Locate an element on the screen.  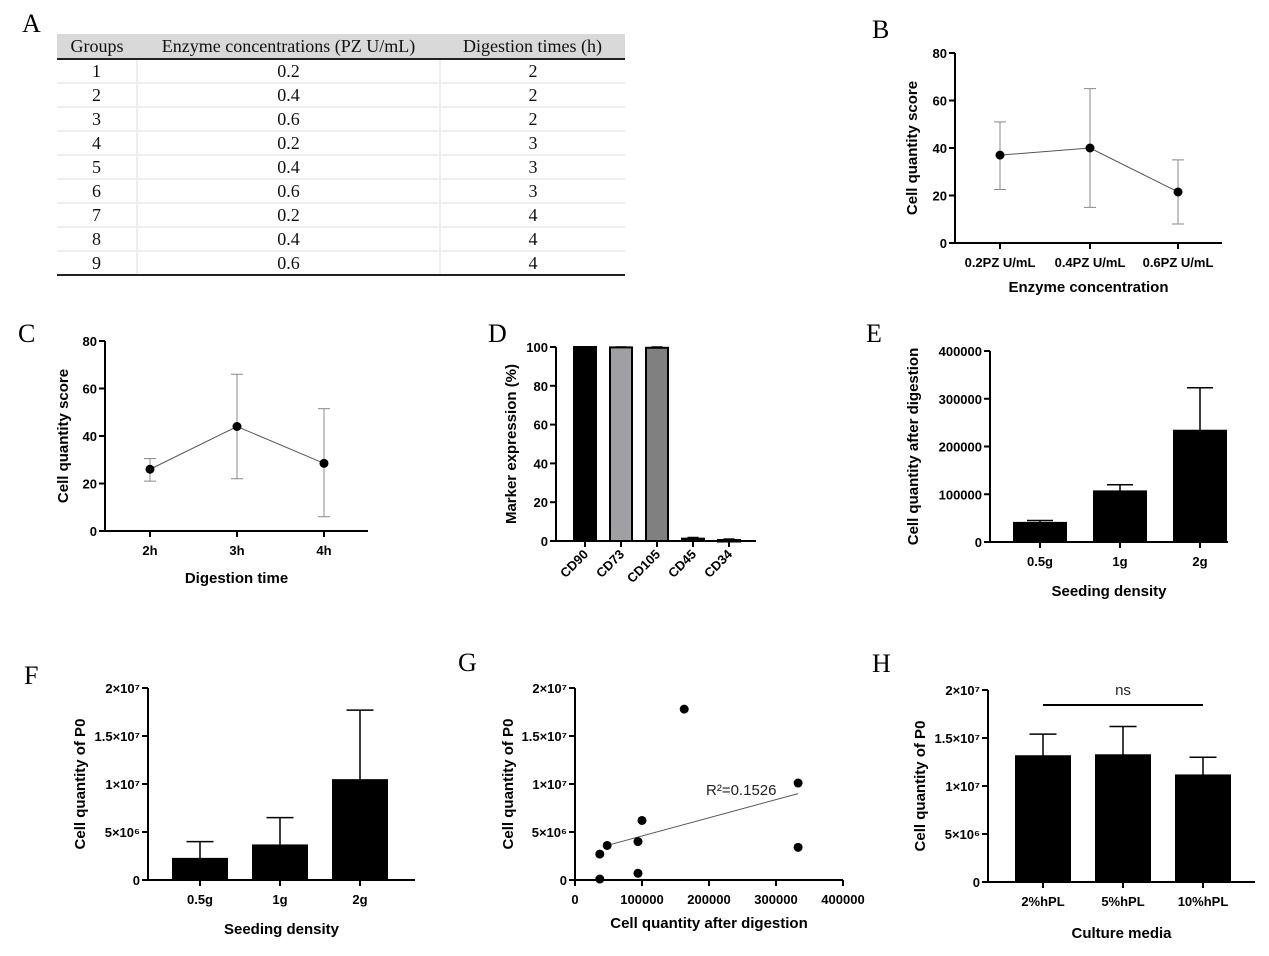
cell-time: 2 is located at coordinates (532, 71).